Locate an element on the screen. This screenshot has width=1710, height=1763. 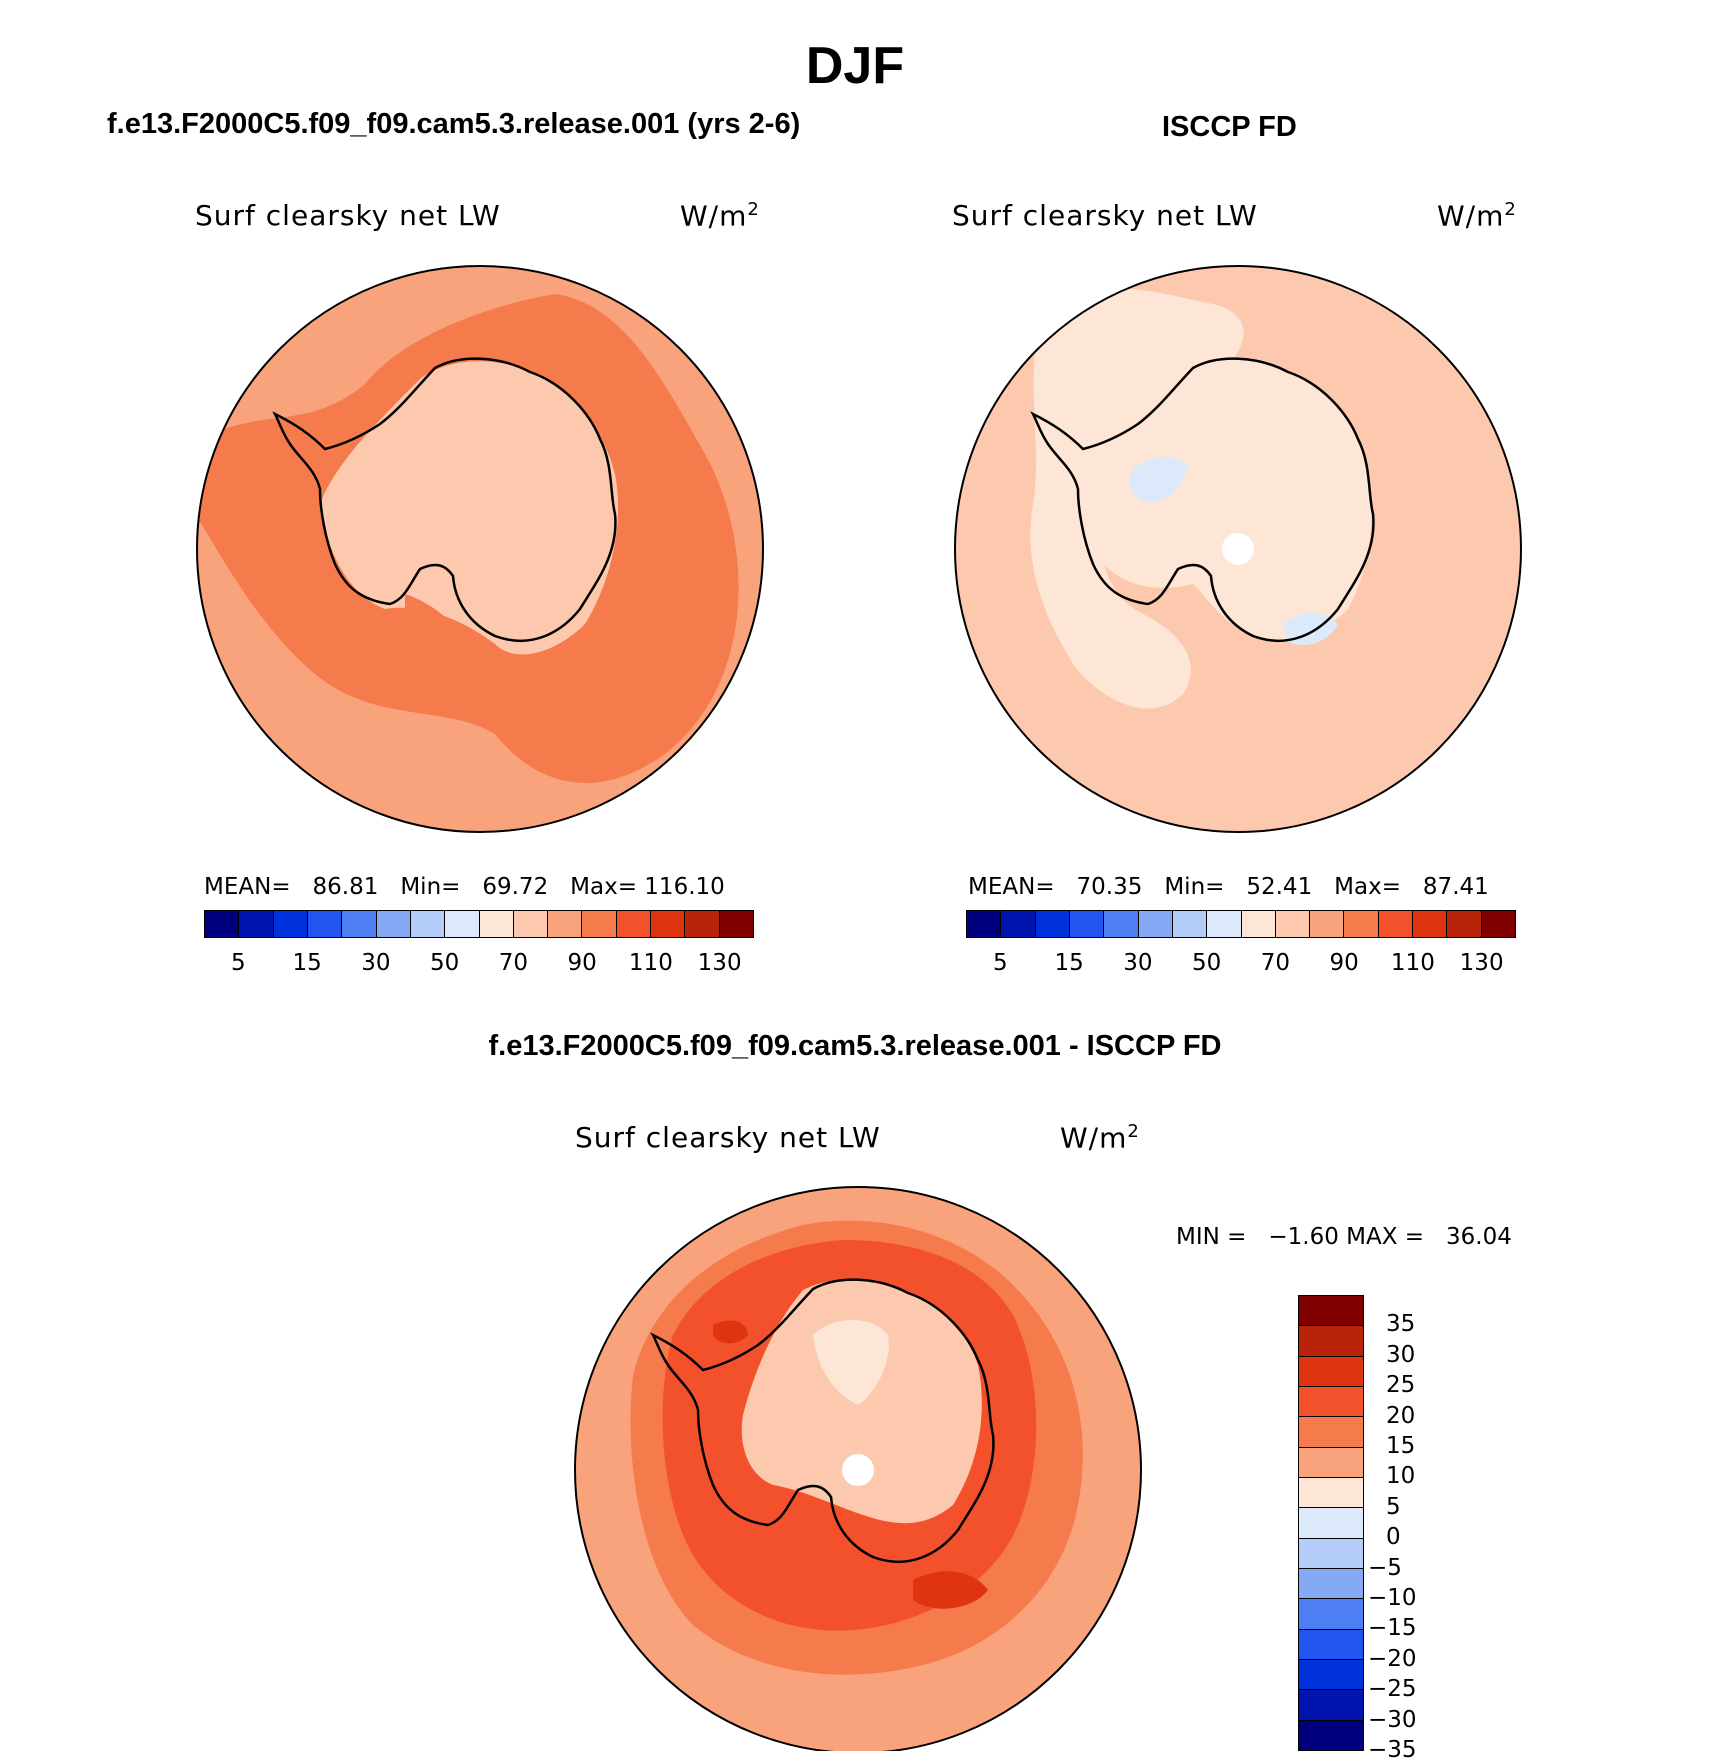
colorbar-tick-label: −35 is located at coordinates (1392, 1750).